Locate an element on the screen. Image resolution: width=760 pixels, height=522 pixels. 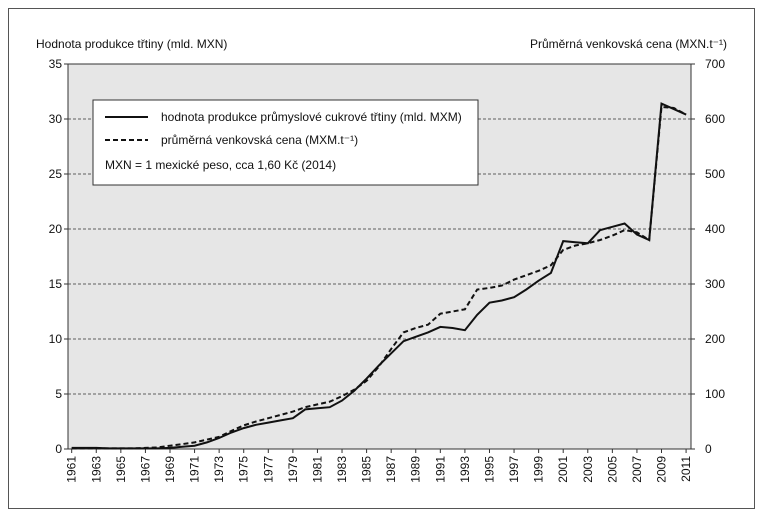
legend-label: průměrná venkovská cena (MXM.t⁻¹) is located at coordinates (259, 140).